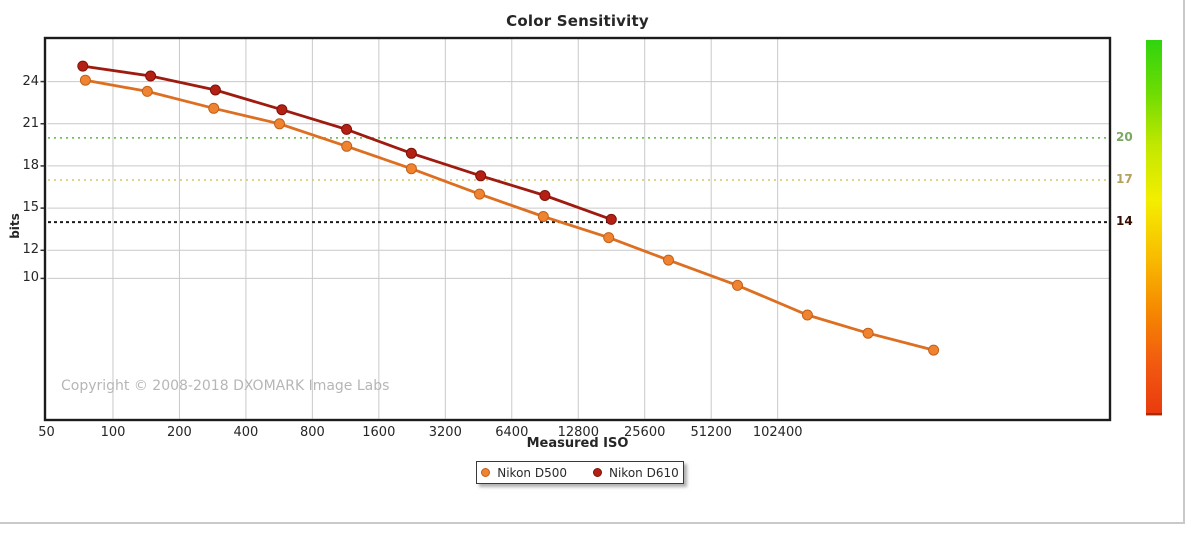 Image resolution: width=1188 pixels, height=537 pixels. What do you see at coordinates (30, 278) in the screenshot?
I see `y-tick-label: 10` at bounding box center [30, 278].